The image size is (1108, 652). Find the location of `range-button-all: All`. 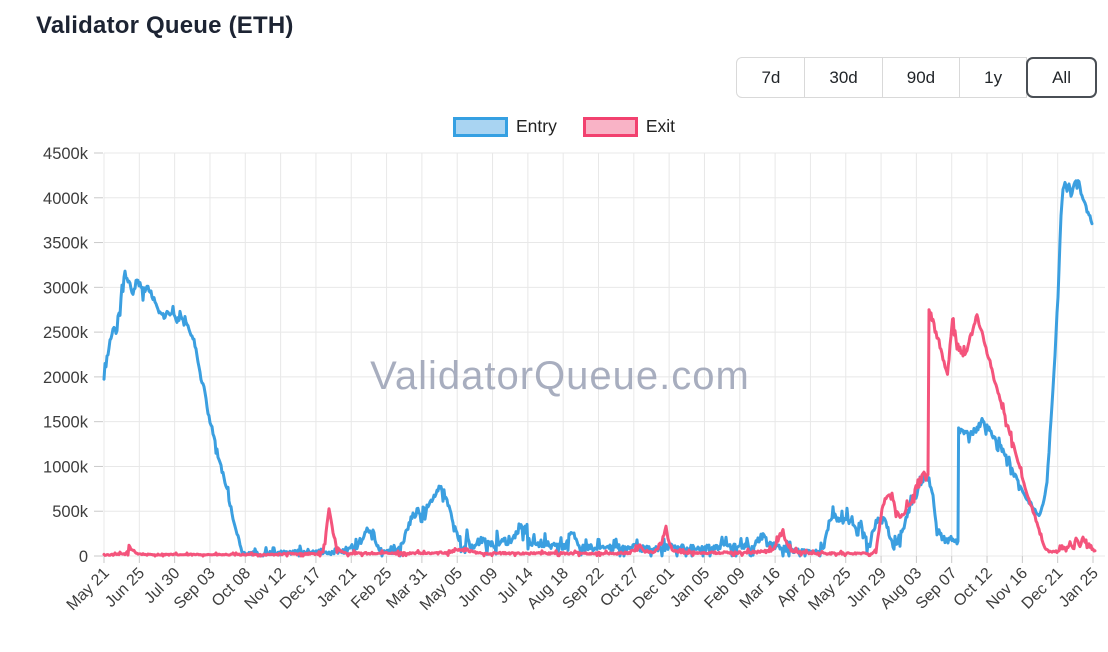

range-button-all: All is located at coordinates (1061, 77).